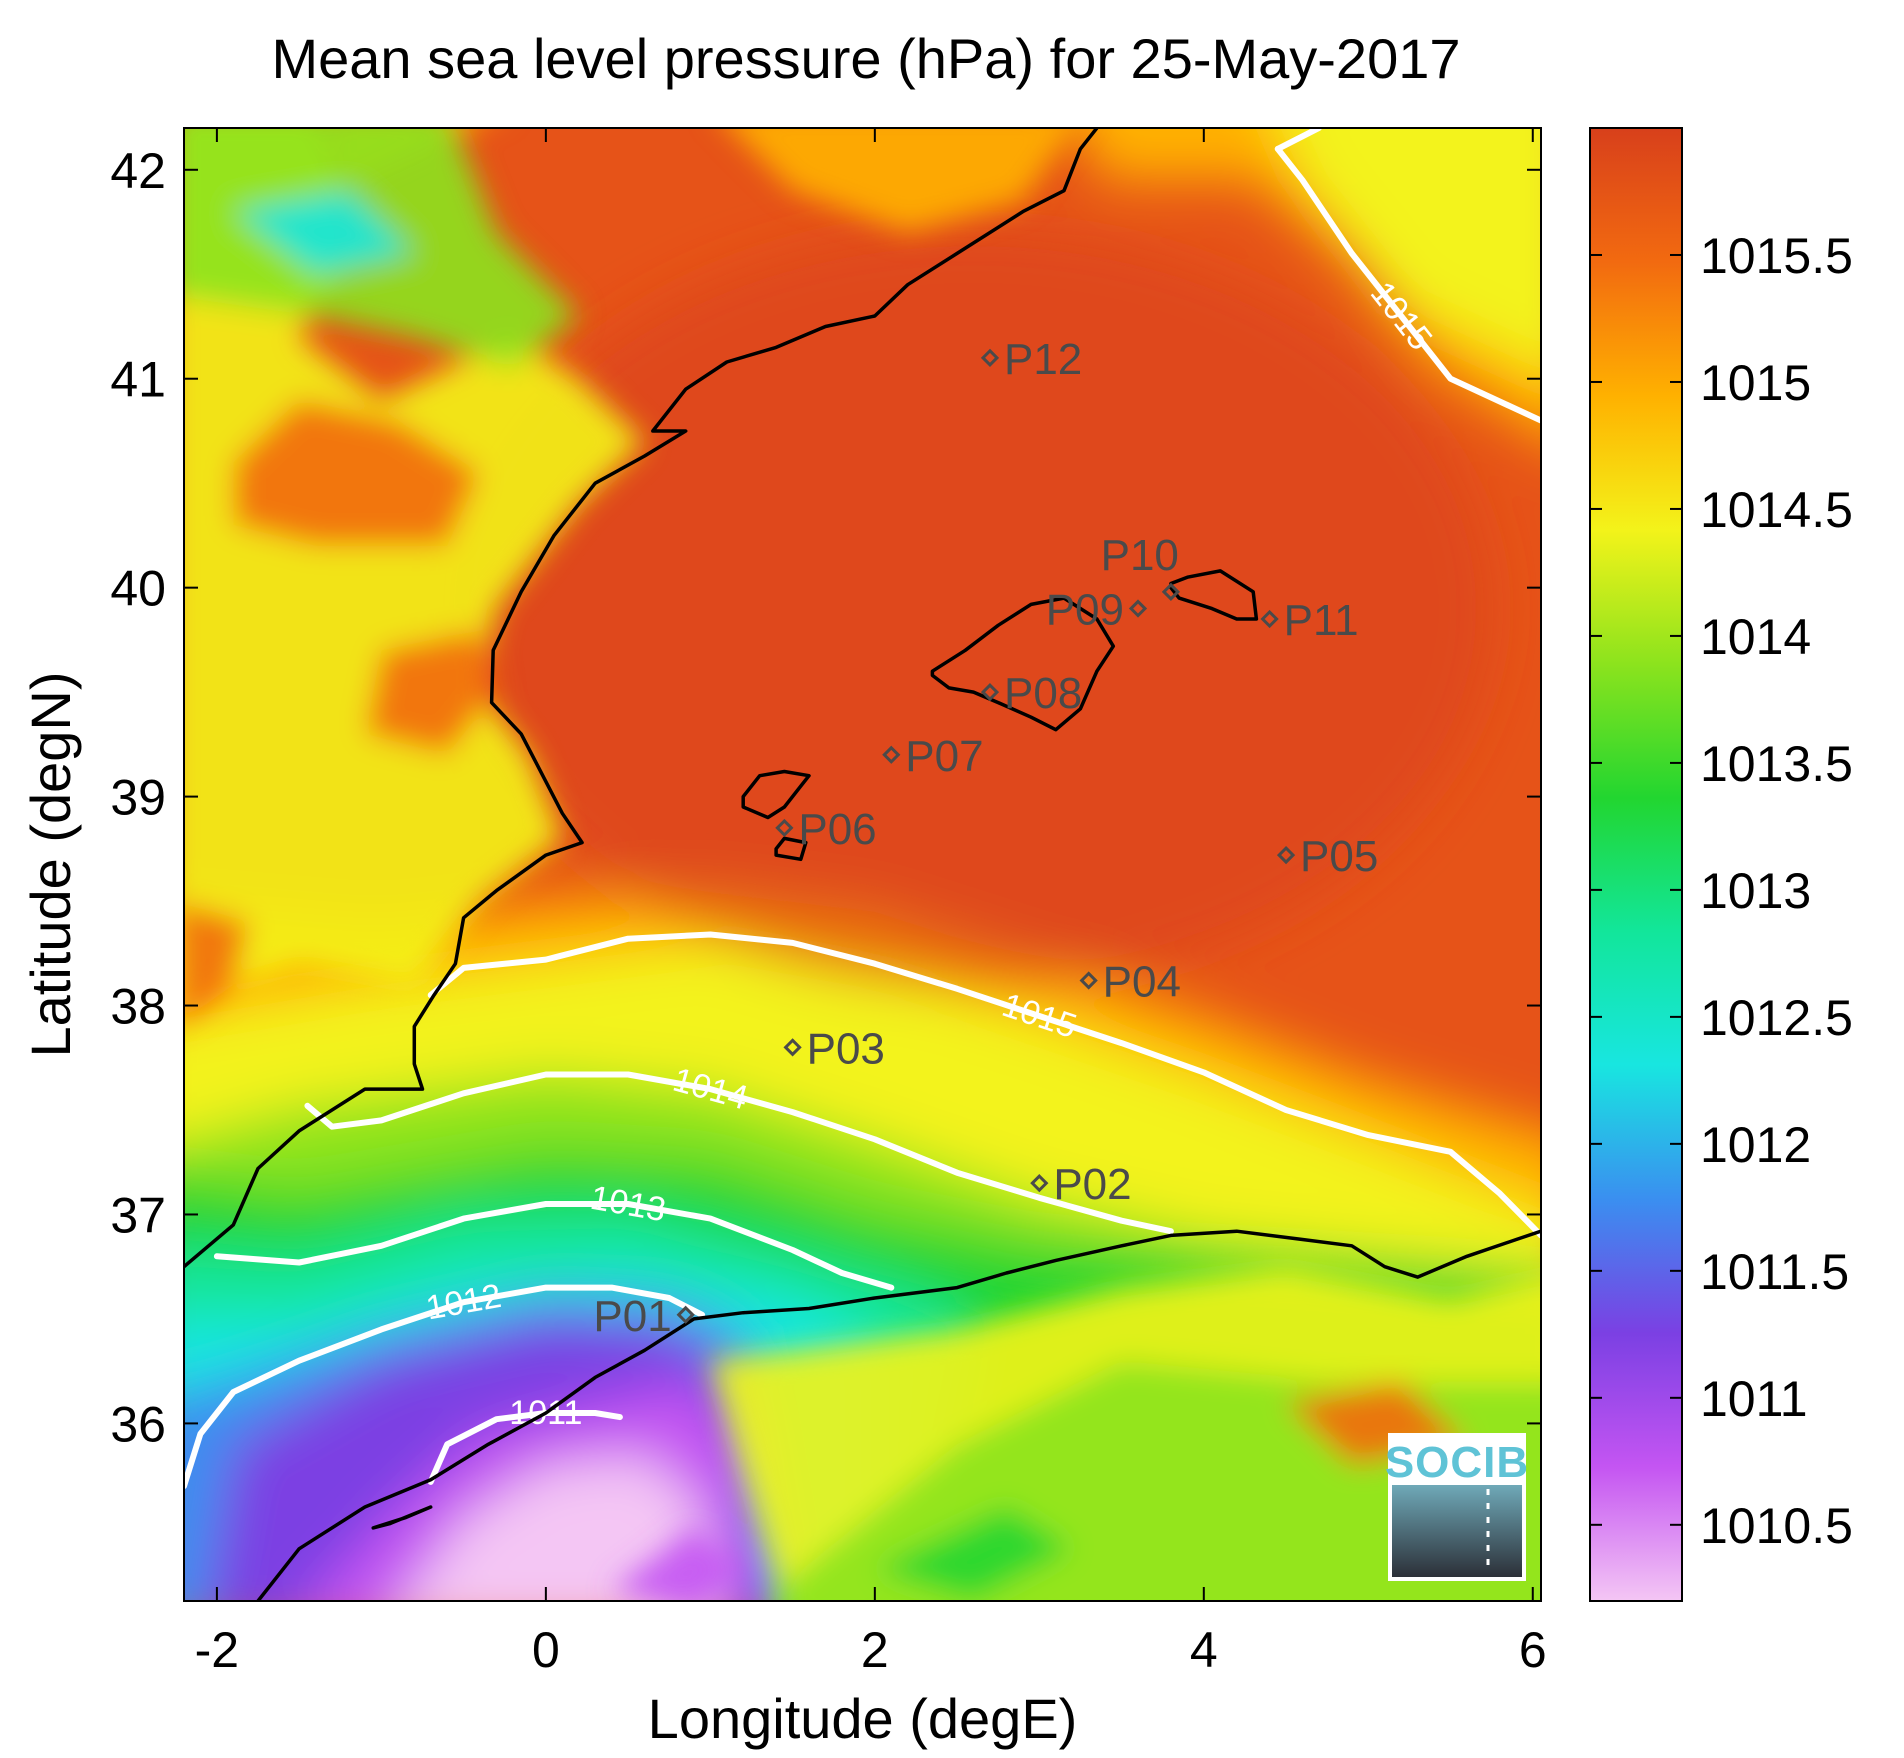 The width and height of the screenshot is (1904, 1758). What do you see at coordinates (138, 380) in the screenshot?
I see `y-tick-label: 41` at bounding box center [138, 380].